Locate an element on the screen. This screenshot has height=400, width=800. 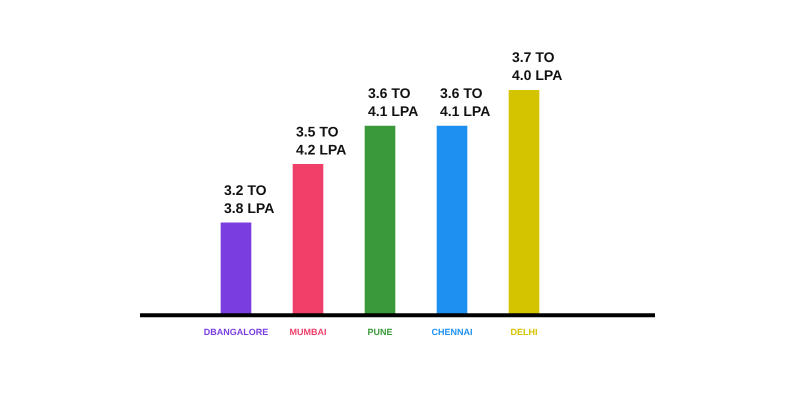
x-tick-label: PUNE is located at coordinates (380, 332).